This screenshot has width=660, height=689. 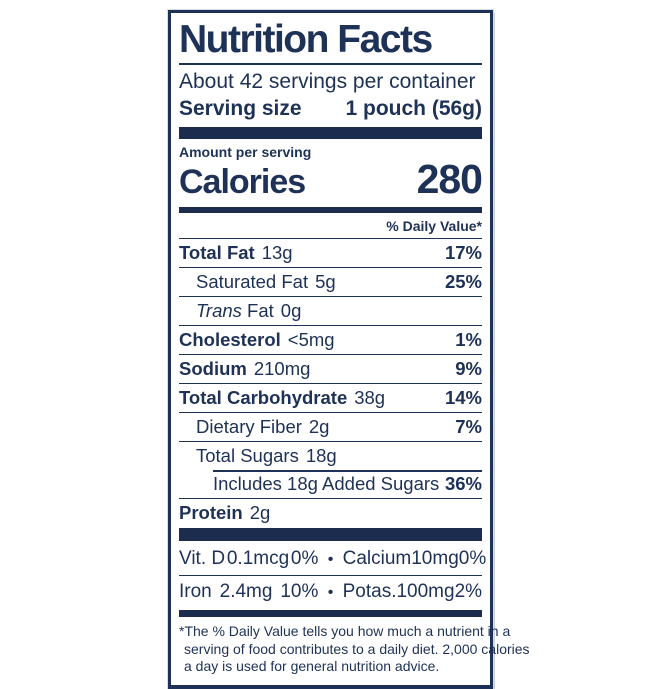 I want to click on serving-size-label: Serving size, so click(x=240, y=109).